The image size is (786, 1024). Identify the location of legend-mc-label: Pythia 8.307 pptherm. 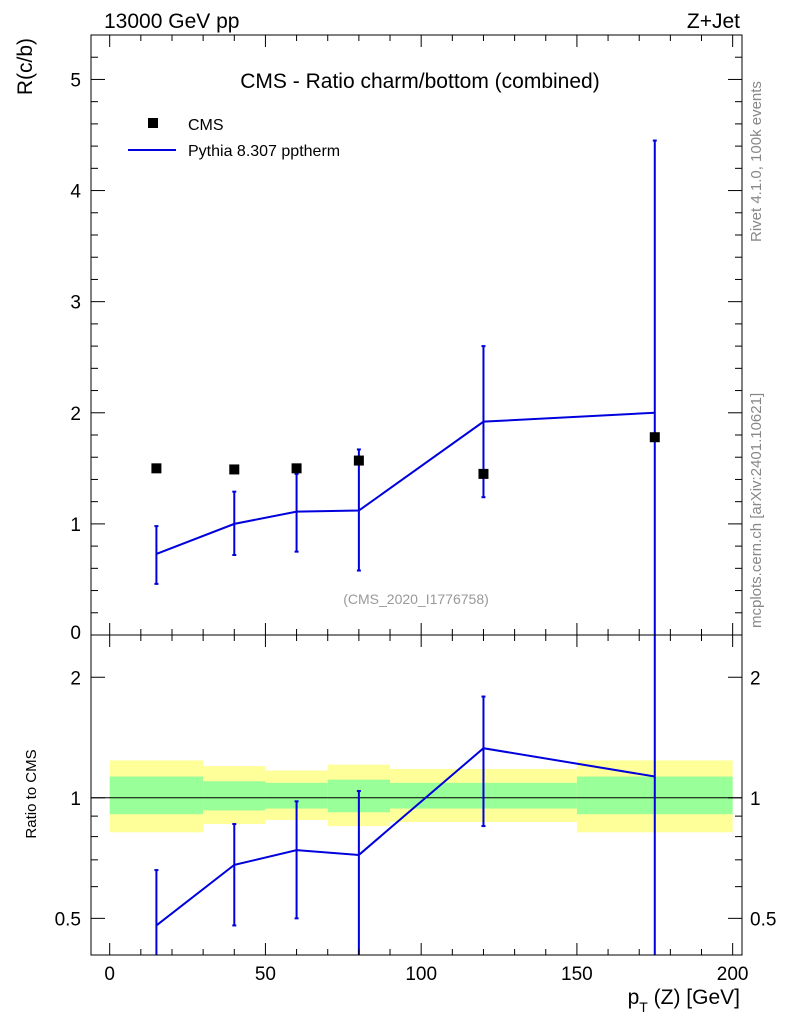
(264, 151).